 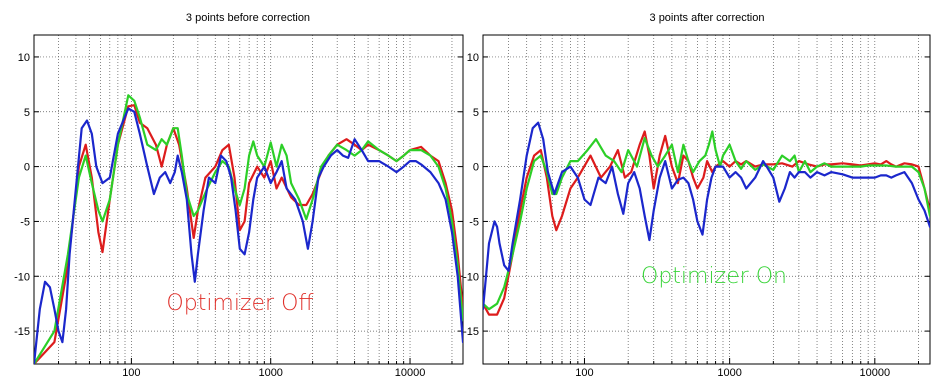 I want to click on chart-title: 3 points before correction, so click(x=248, y=18).